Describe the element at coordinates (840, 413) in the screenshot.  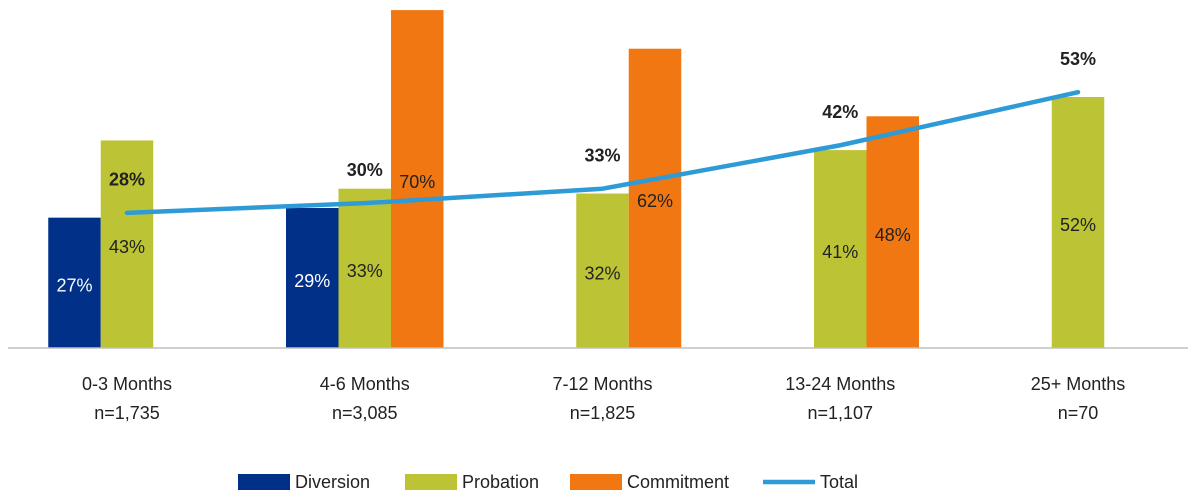
I see `x-tick-sublabel: n=1,107` at that location.